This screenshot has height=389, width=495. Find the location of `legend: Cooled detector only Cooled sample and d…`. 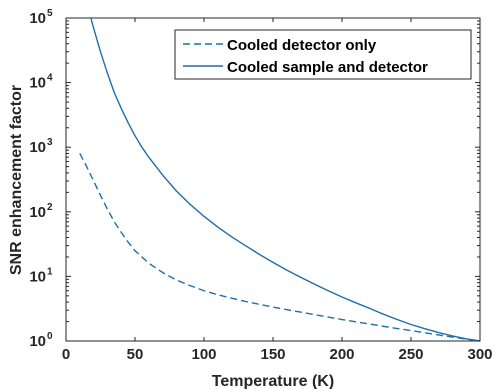

legend: Cooled detector only Cooled sample and d… is located at coordinates (323, 54).